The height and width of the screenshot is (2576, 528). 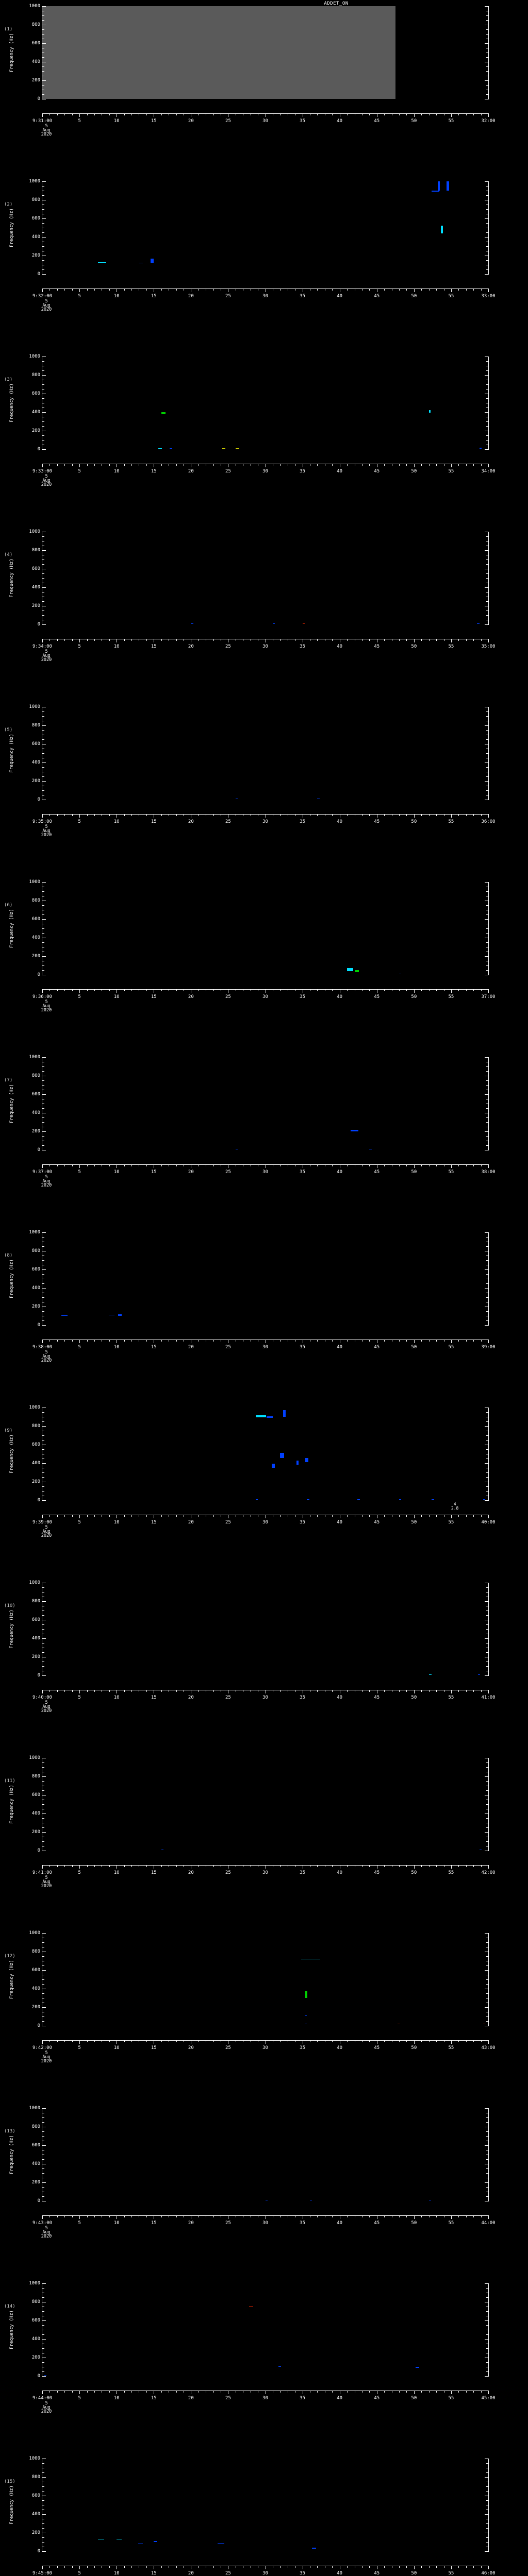 I want to click on x-tick-end-time: 45:00, so click(x=488, y=2398).